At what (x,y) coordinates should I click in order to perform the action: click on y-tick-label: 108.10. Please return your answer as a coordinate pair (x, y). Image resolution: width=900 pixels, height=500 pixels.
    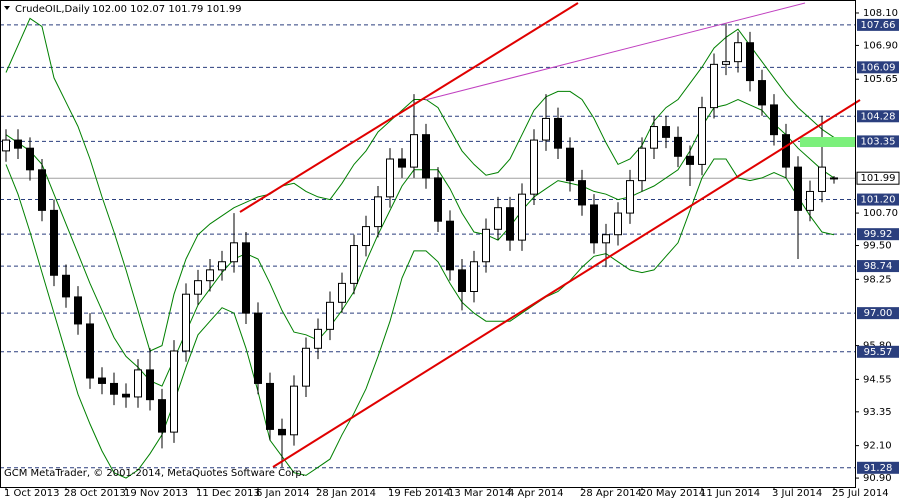
    Looking at the image, I should click on (880, 13).